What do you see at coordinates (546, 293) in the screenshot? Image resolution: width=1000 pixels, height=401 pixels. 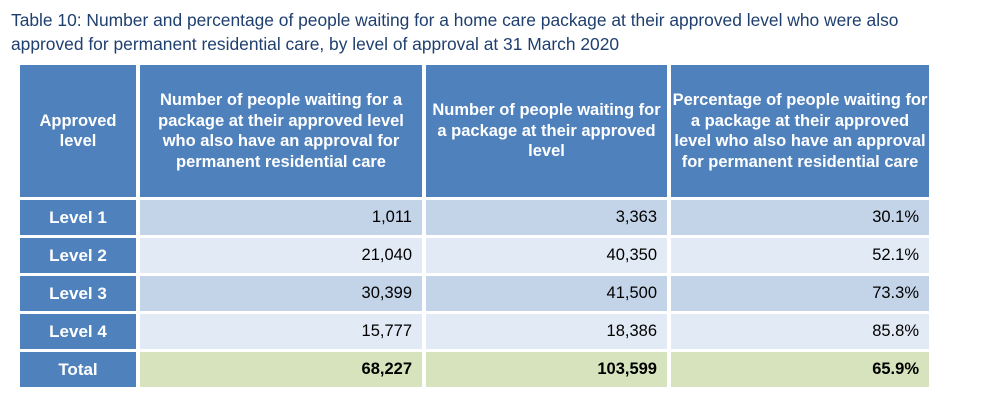 I see `cell-waiting: 41,500` at bounding box center [546, 293].